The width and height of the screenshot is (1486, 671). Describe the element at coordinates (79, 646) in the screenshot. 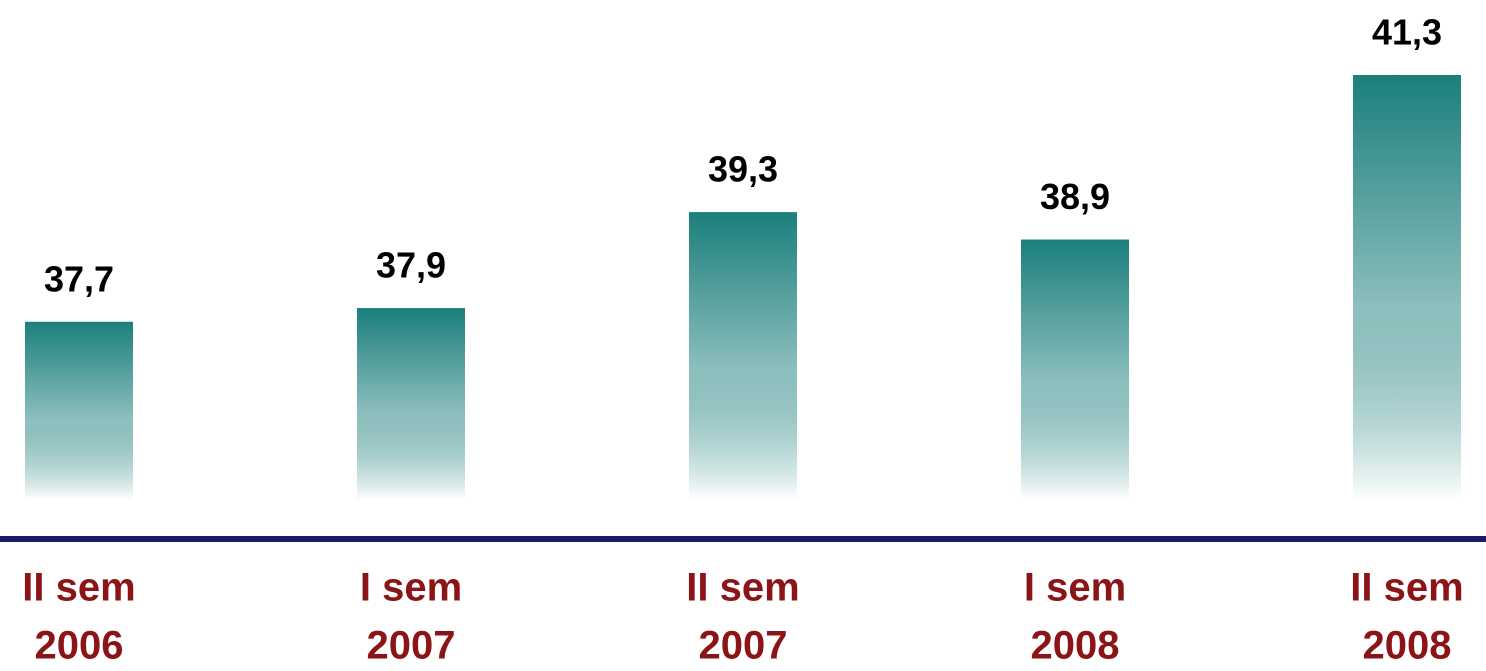

I see `x-tick-label: 2006` at that location.